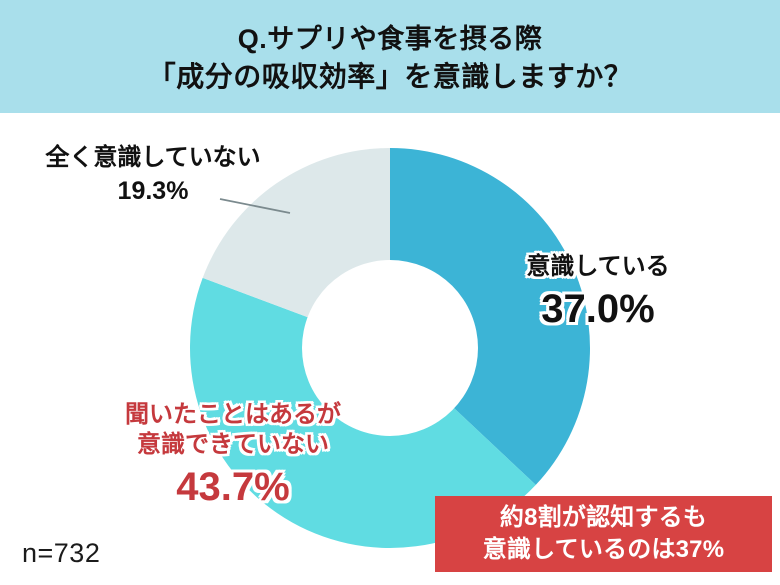 The height and width of the screenshot is (585, 780). Describe the element at coordinates (598, 309) in the screenshot. I see `slice-label-aware-value: 37.0%` at that location.